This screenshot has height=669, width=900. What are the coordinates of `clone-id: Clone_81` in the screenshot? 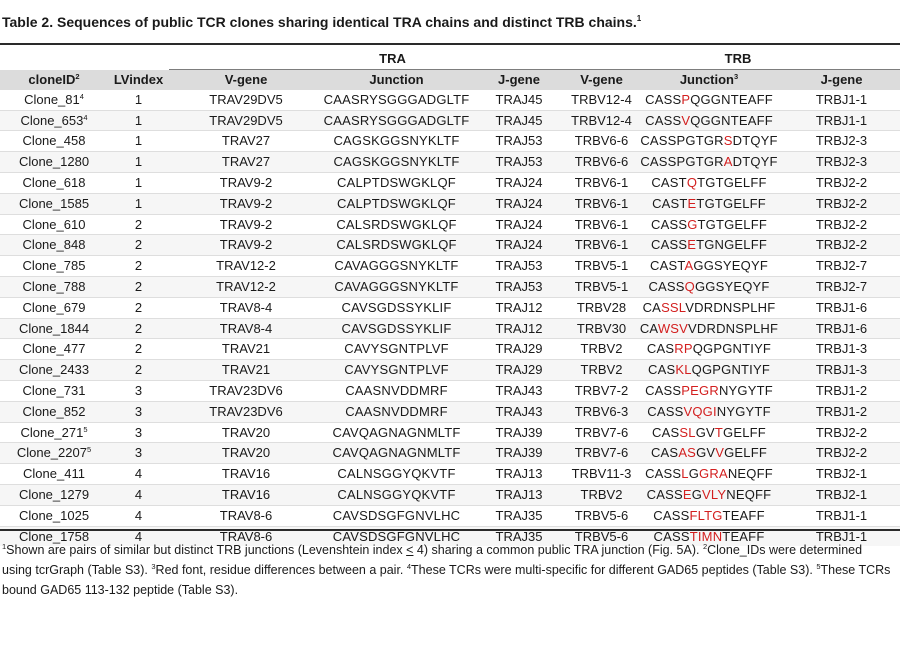 It's located at (52, 99).